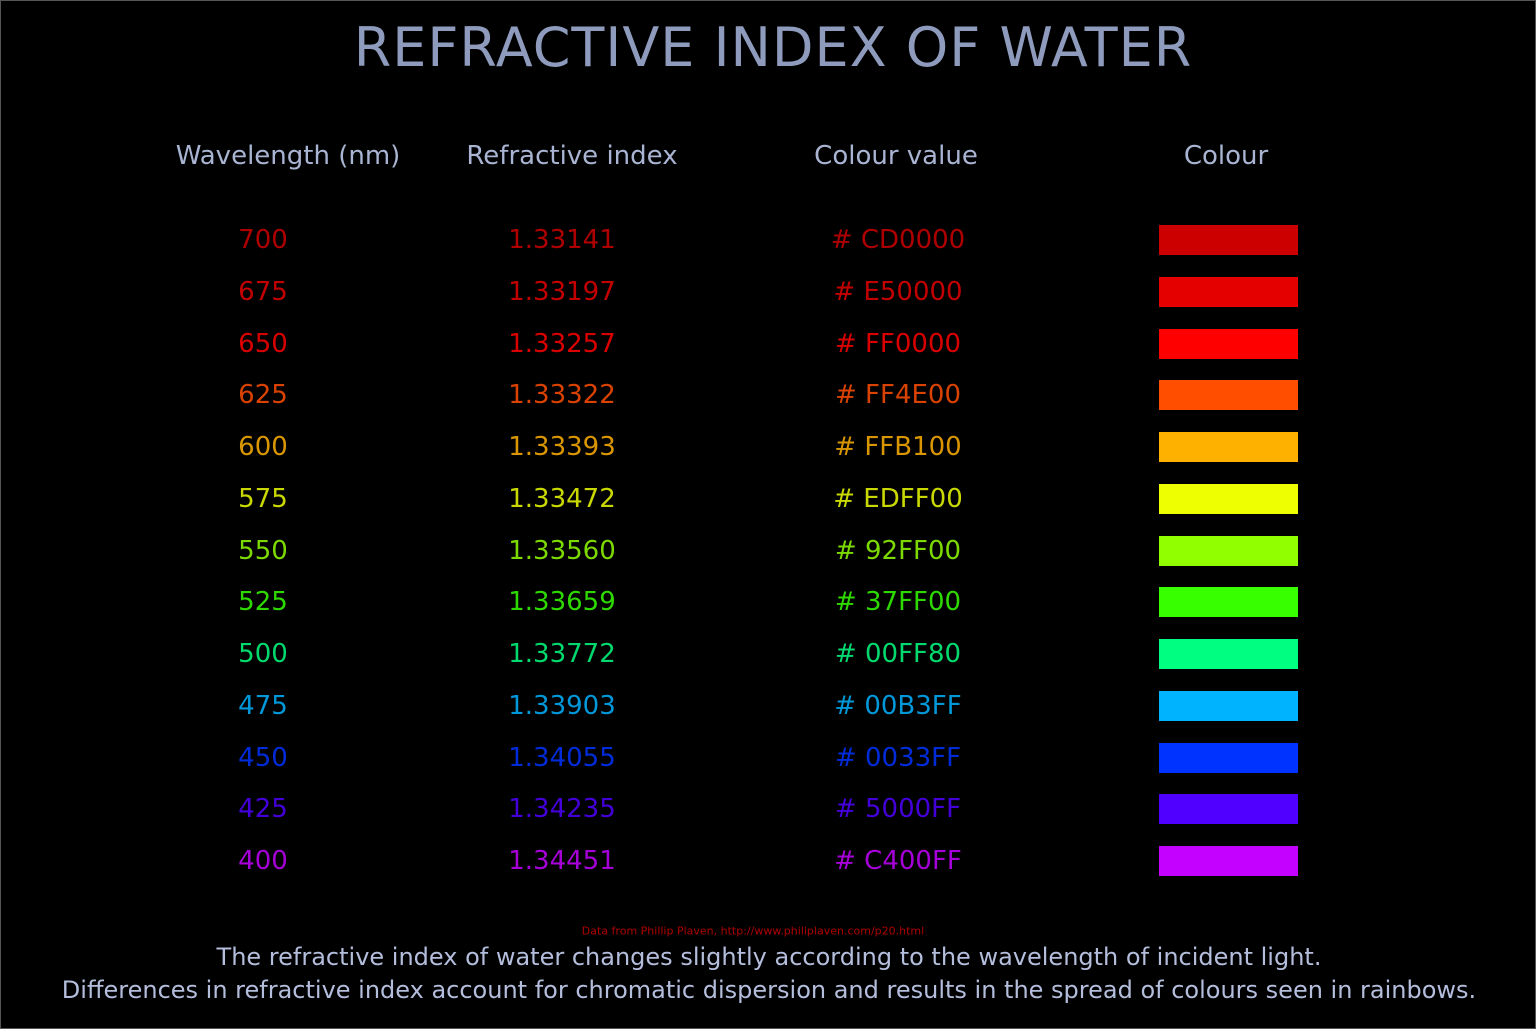  Describe the element at coordinates (572, 156) in the screenshot. I see `column-header: Refractive index` at that location.